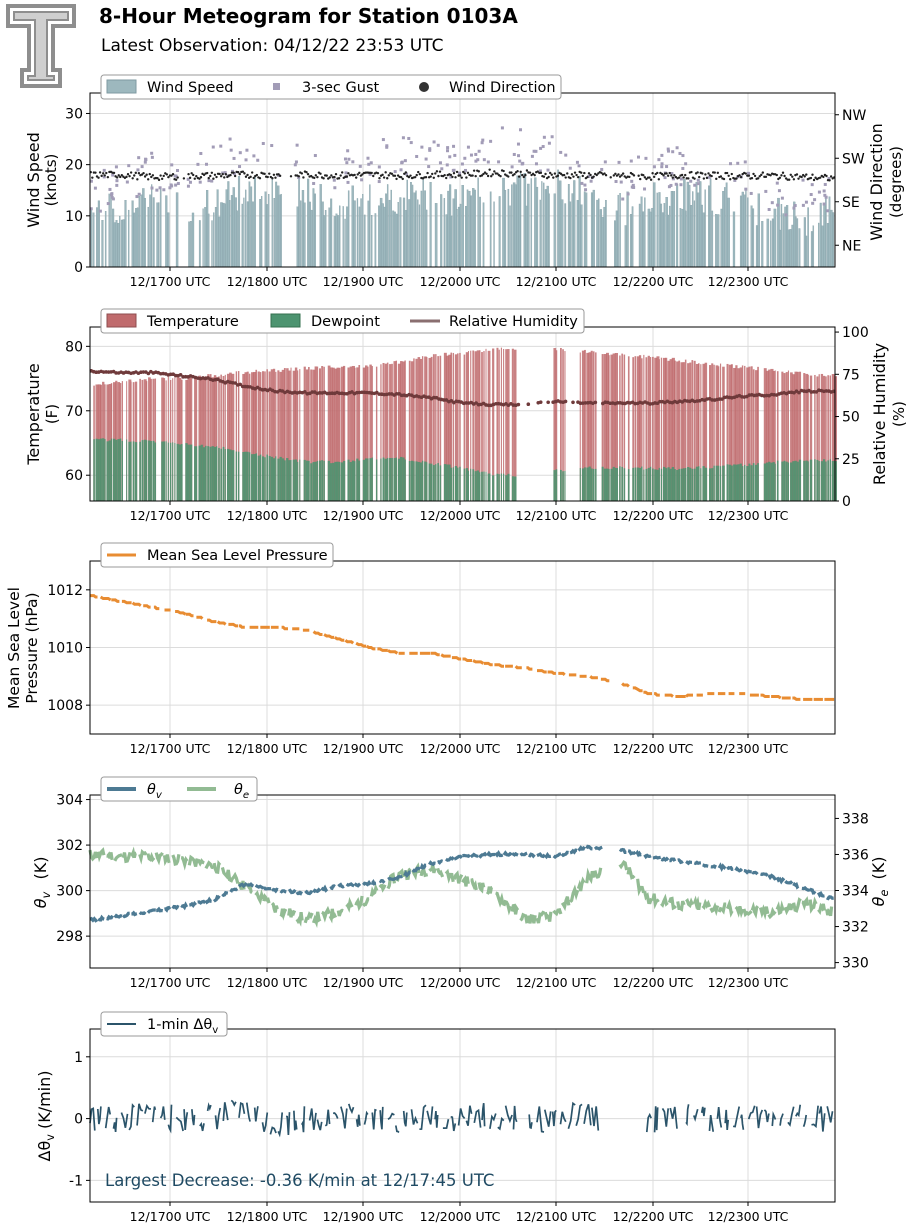  Describe the element at coordinates (305, 392) in the screenshot. I see `rh-point` at that location.